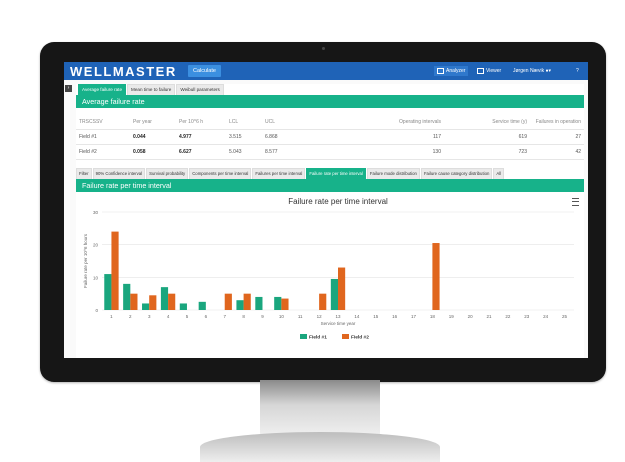  Describe the element at coordinates (262, 316) in the screenshot. I see `x-tick-label: 9` at that location.